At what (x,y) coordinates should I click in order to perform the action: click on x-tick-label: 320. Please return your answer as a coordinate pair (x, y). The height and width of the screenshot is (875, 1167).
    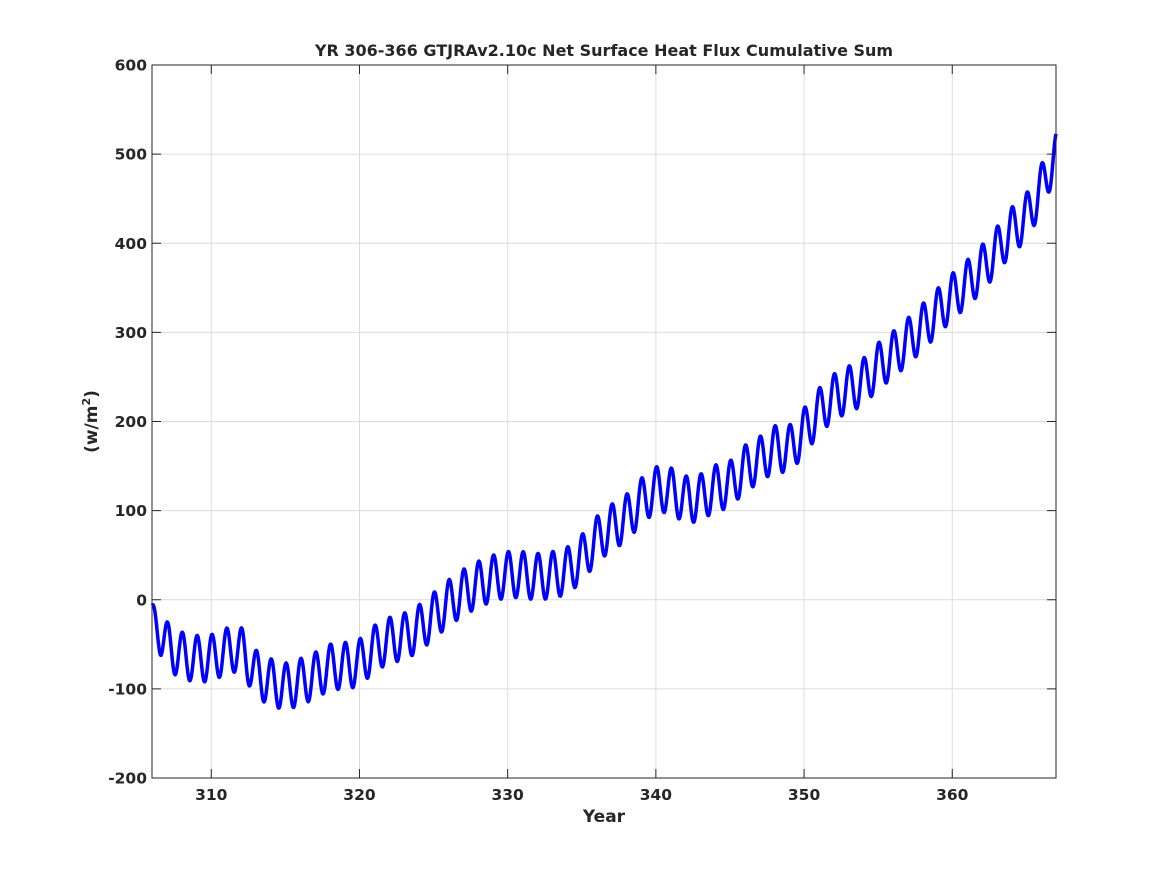
    Looking at the image, I should click on (359, 795).